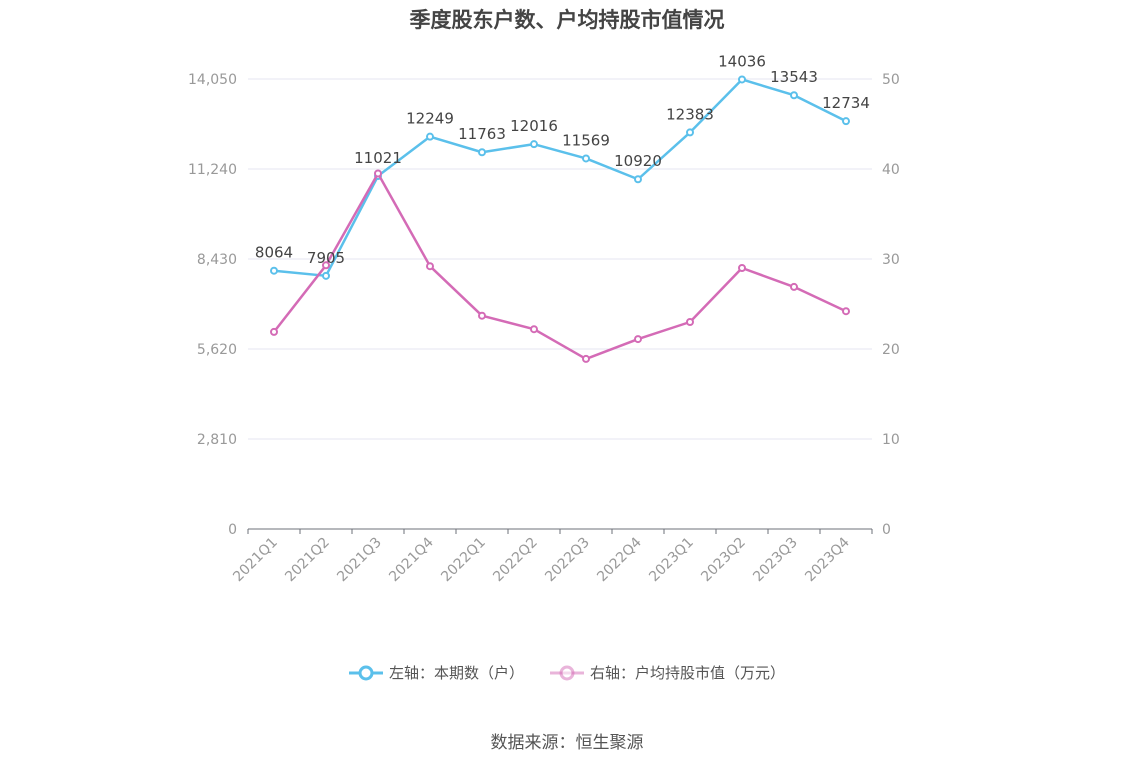 Image resolution: width=1134 pixels, height=766 pixels. Describe the element at coordinates (456, 673) in the screenshot. I see `legend-label-left-axis: 左轴：本期数（户）` at that location.